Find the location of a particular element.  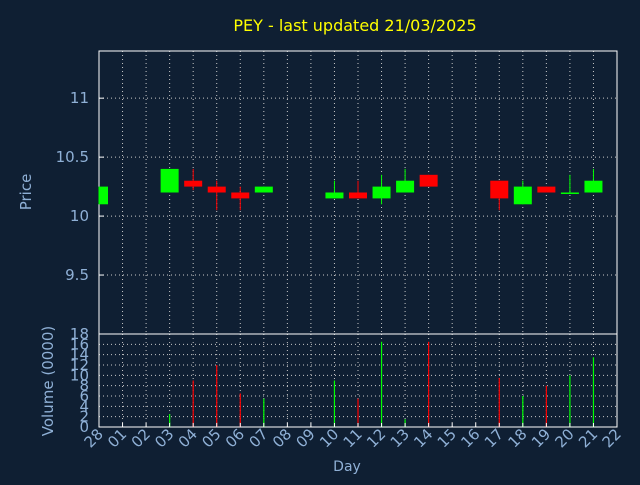

x-tick-label: 22 is located at coordinates (612, 438).